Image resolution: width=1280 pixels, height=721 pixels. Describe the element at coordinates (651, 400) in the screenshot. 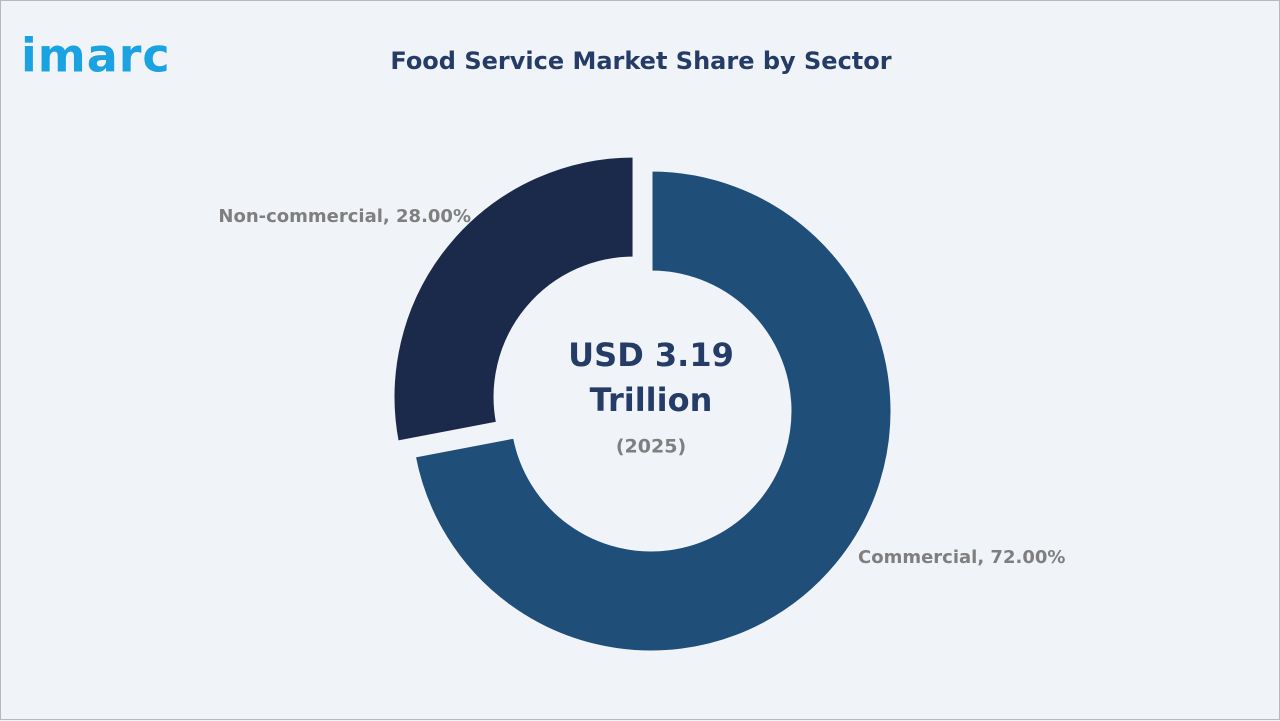

I see `center-label: Trillion` at that location.